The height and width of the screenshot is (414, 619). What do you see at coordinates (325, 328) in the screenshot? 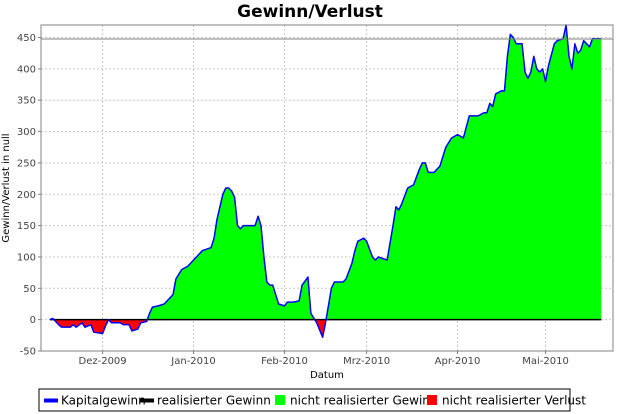
I see `nicht-realisierter-verlust-area` at bounding box center [325, 328].